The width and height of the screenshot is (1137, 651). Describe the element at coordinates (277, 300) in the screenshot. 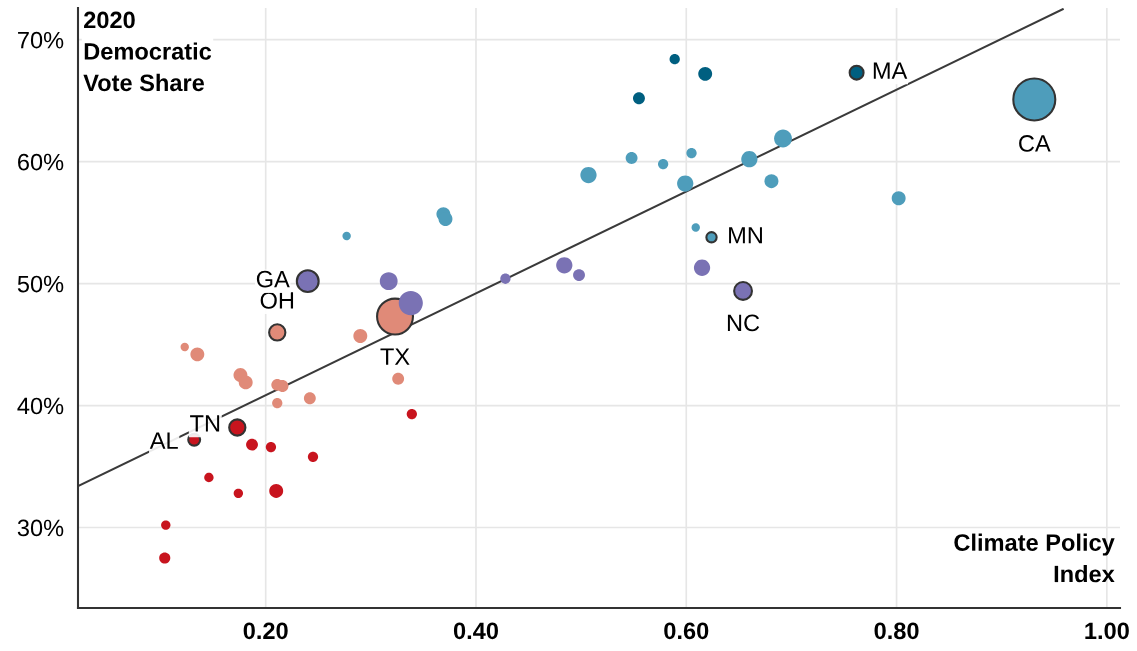

I see `data-label: OH` at that location.